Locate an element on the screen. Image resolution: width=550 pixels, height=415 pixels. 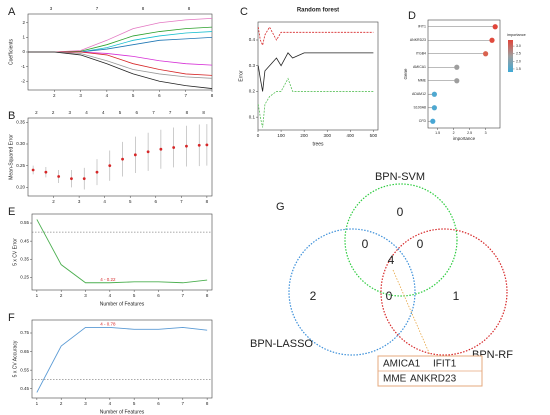
gene-label: ADAM12 is located at coordinates (419, 94).